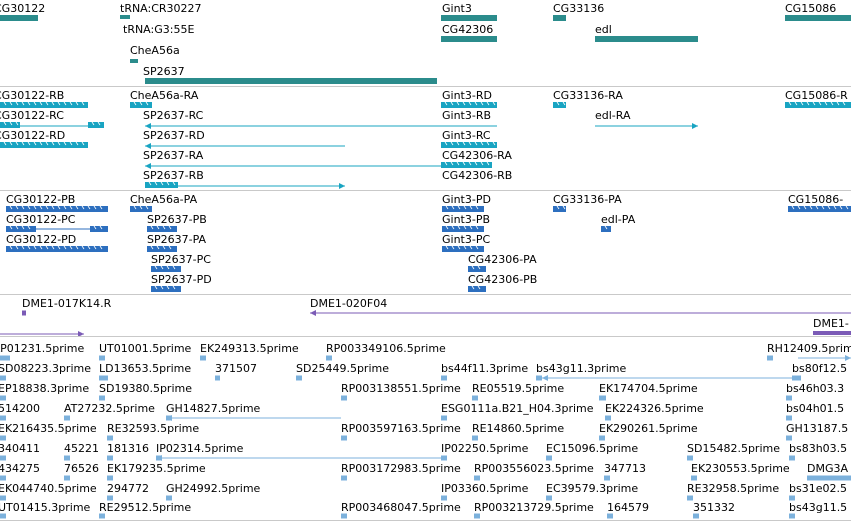  Describe the element at coordinates (503, 279) in the screenshot. I see `protein-label: CG42306-PB` at that location.